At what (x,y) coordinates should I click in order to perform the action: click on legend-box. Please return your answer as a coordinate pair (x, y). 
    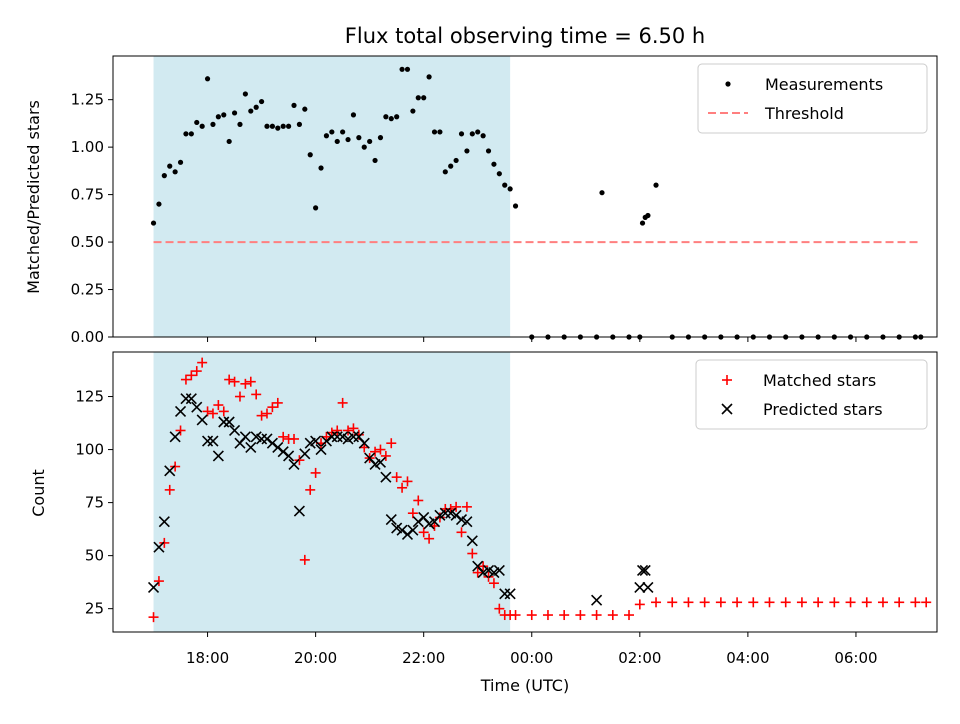
    Looking at the image, I should click on (811, 394).